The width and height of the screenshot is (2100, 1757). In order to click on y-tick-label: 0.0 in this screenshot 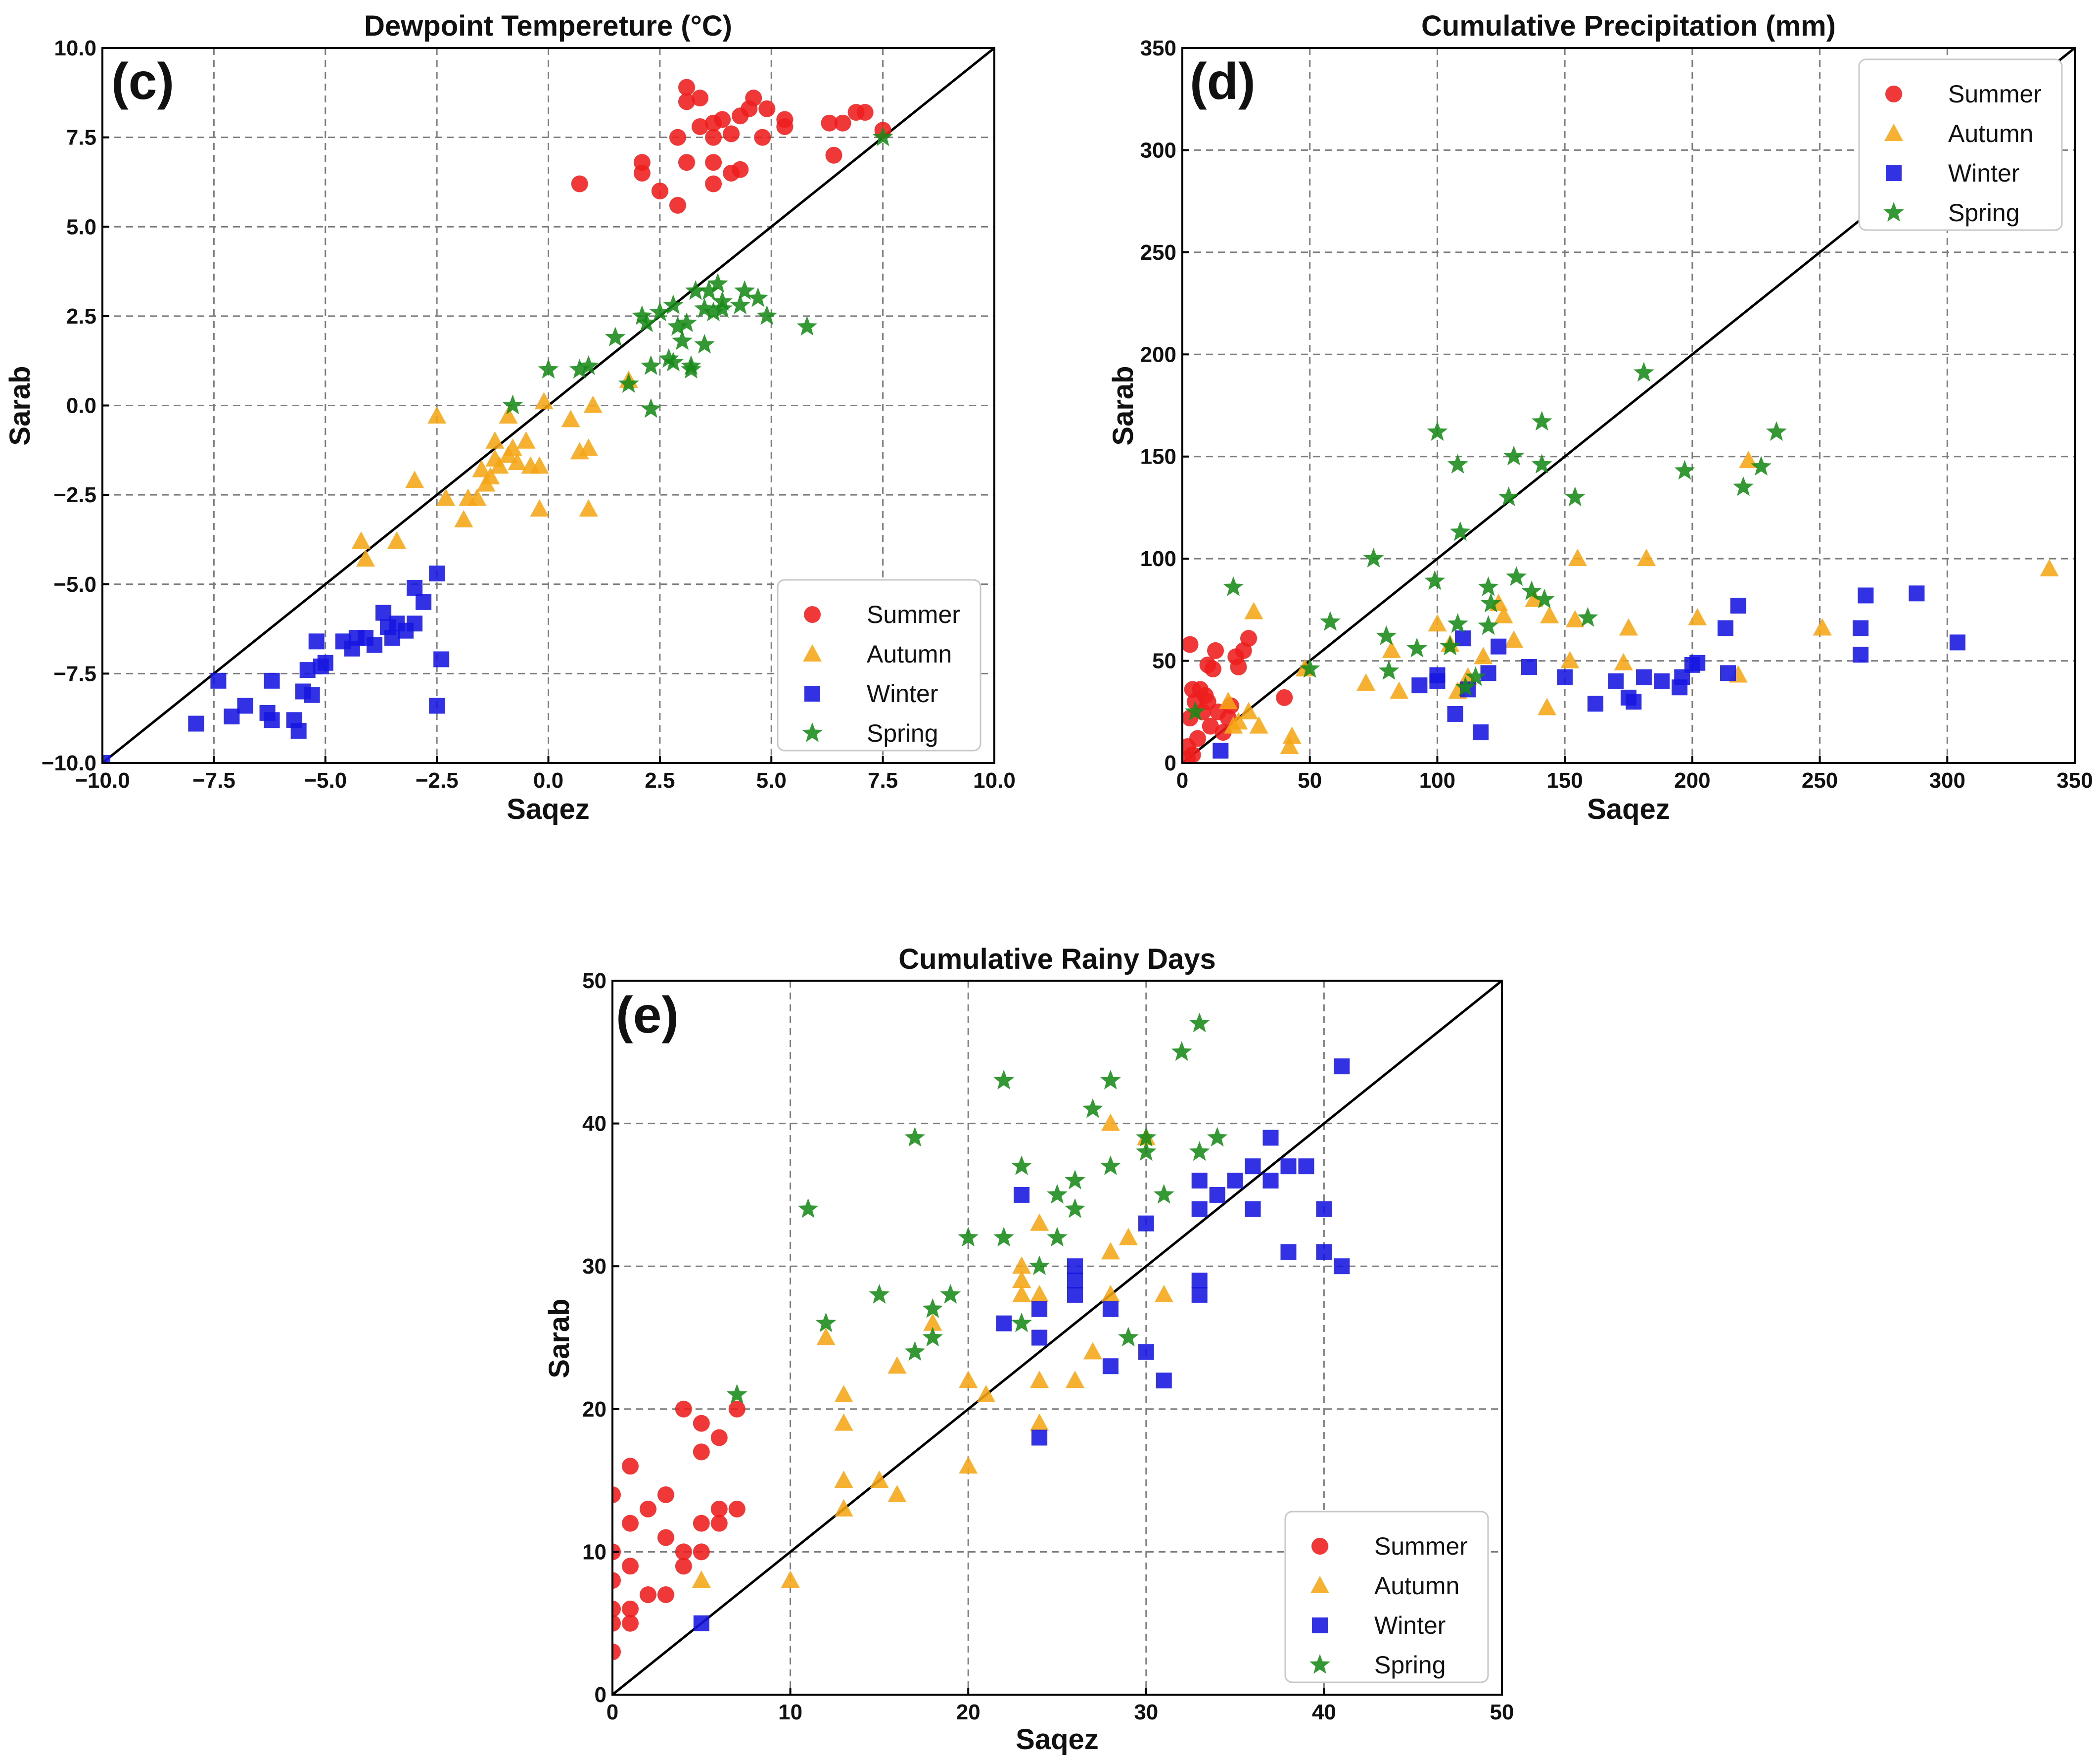, I will do `click(81, 406)`.